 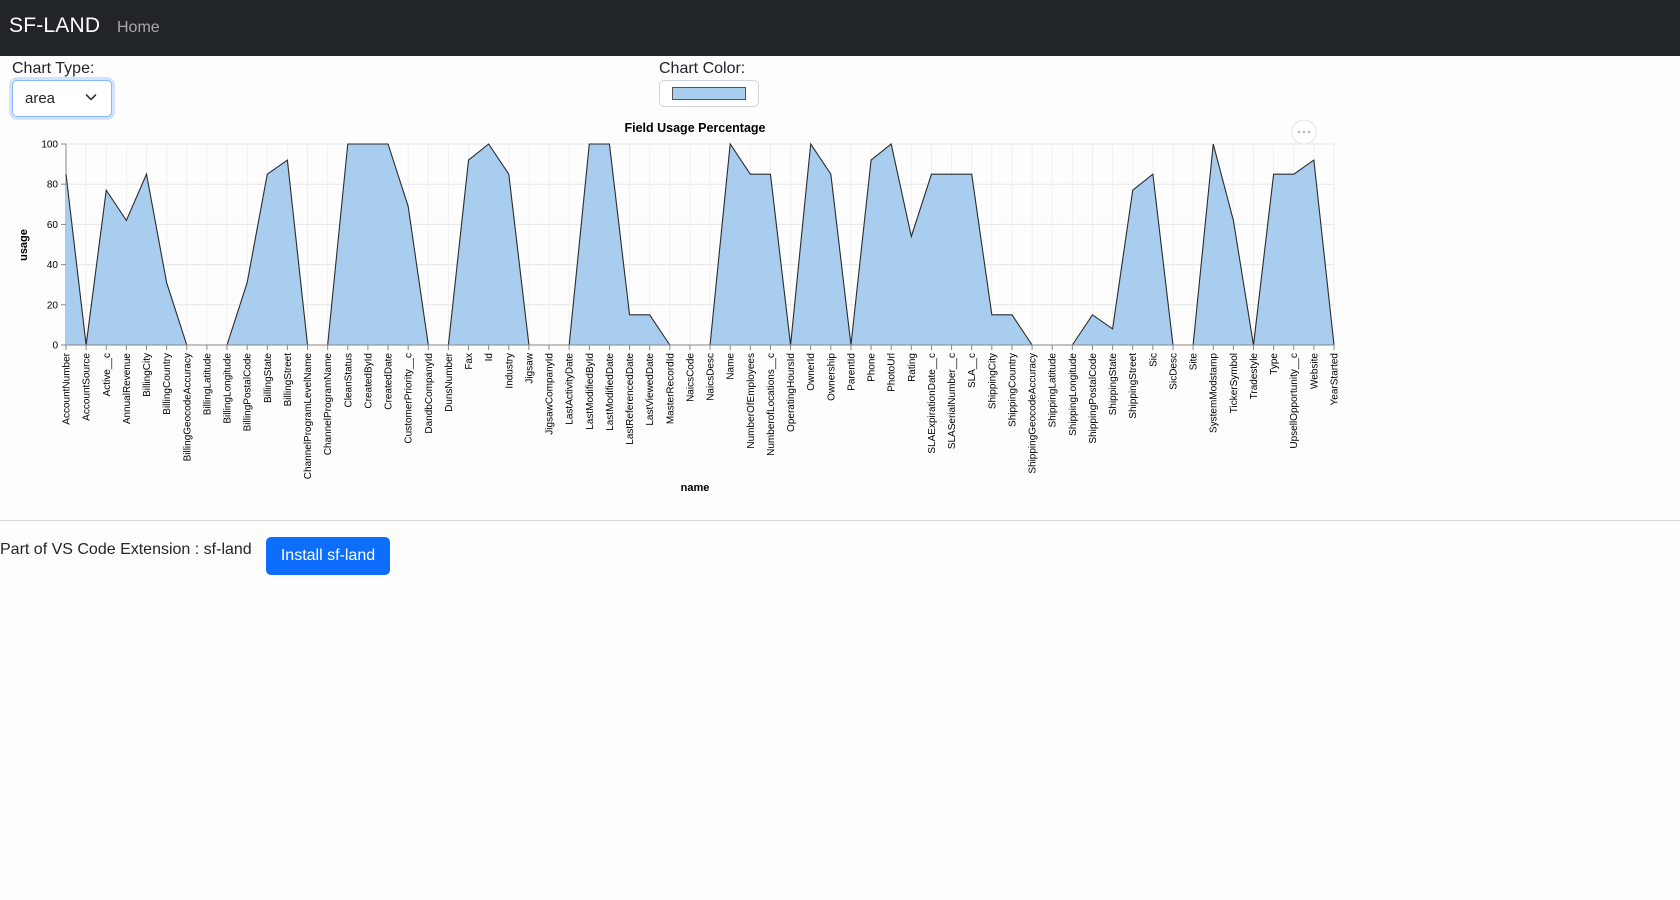 What do you see at coordinates (811, 372) in the screenshot?
I see `x-tick-label: OwnerId` at bounding box center [811, 372].